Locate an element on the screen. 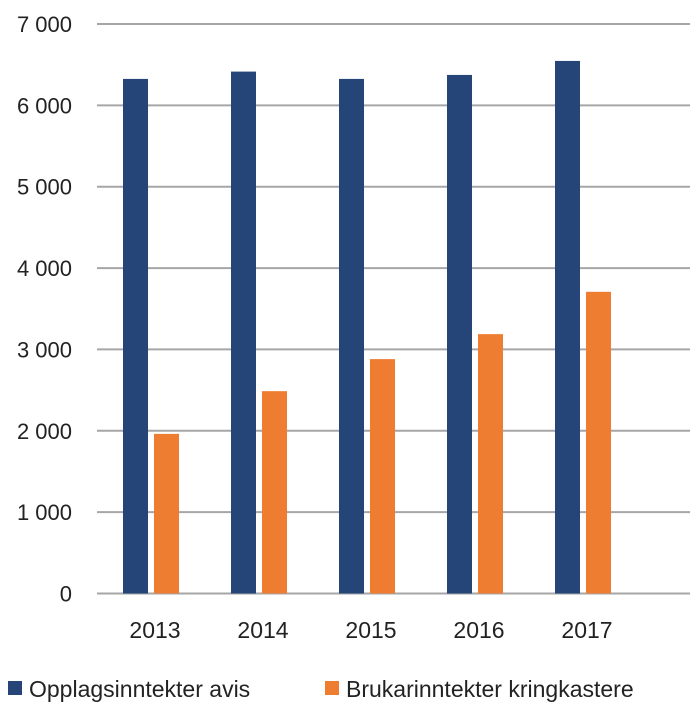 The image size is (700, 723). y-tick-label: 7 000 is located at coordinates (44, 24).